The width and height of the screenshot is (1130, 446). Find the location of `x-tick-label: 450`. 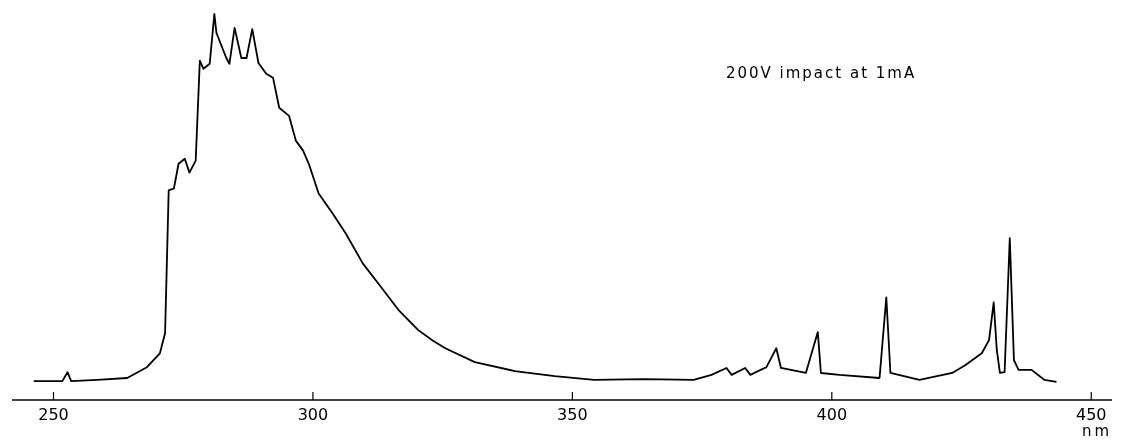

x-tick-label: 450 is located at coordinates (1091, 414).